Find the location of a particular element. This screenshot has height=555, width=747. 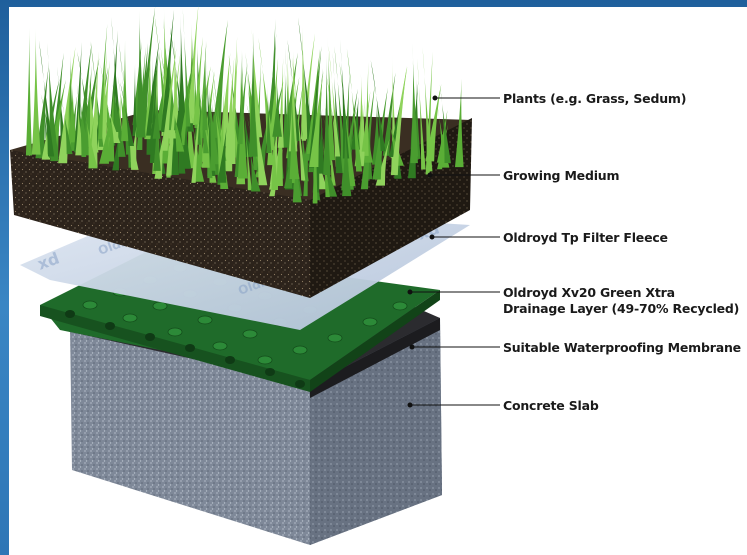

label-concrete-slab: Concrete Slab is located at coordinates (551, 405).